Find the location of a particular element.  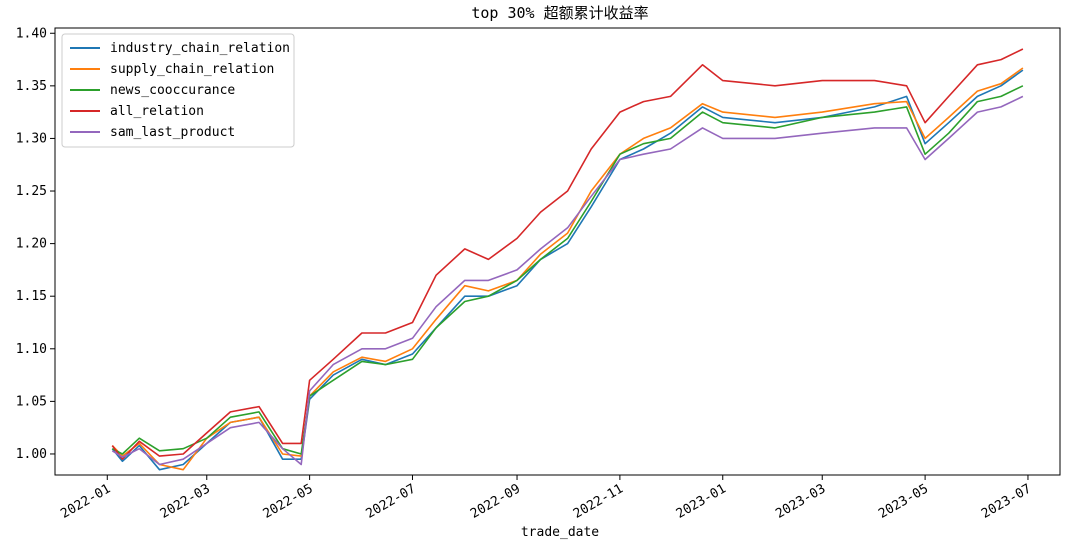

x-tick-label: 2022-01 is located at coordinates (85, 501).